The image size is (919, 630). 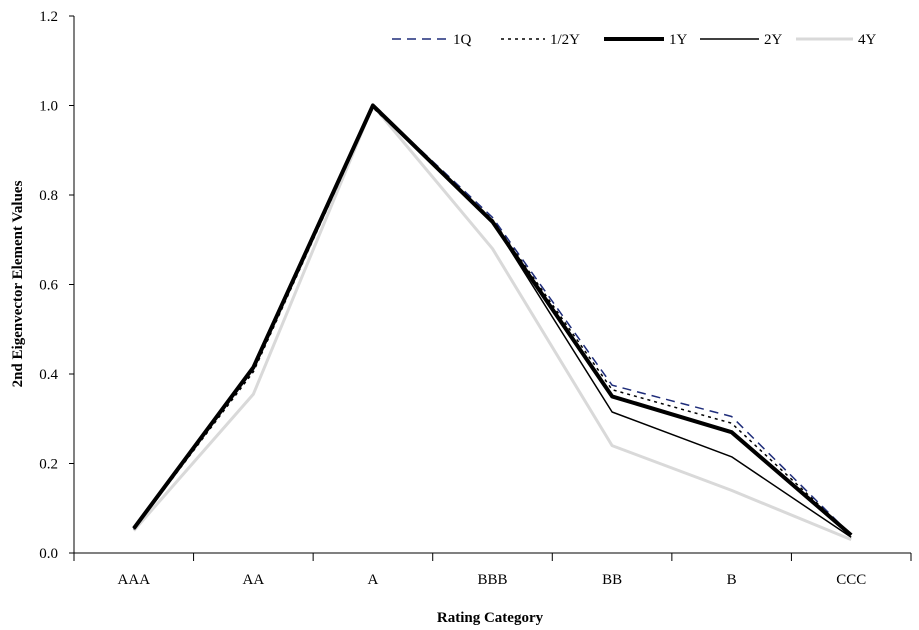 I want to click on y-ticks: 0.0 0.2 0.4 0.6 0.8 1.0 1.2, so click(x=56, y=285).